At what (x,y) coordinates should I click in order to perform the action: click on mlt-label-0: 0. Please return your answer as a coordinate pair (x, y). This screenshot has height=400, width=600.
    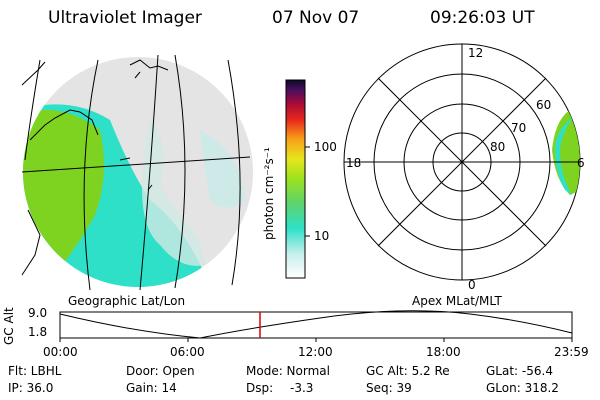
    Looking at the image, I should click on (472, 285).